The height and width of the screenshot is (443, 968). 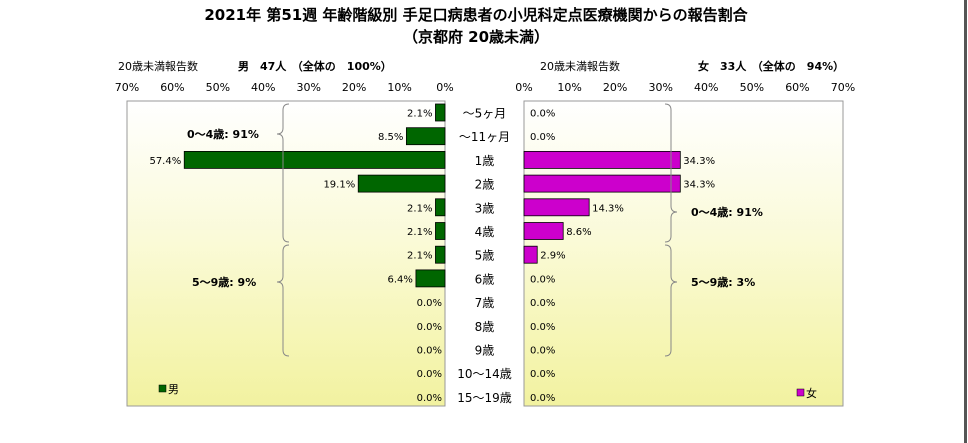 What do you see at coordinates (476, 15) in the screenshot?
I see `chart-title: 2021年 第51週 年齢階級別 手足口病患者の小児科定点医療機関からの報告割合` at bounding box center [476, 15].